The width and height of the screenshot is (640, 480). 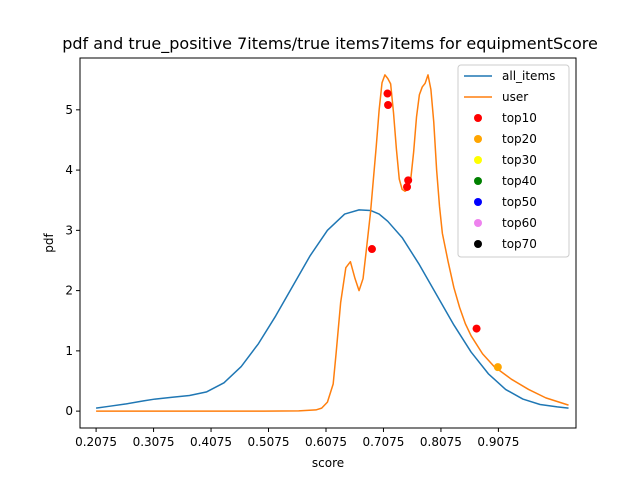 What do you see at coordinates (519, 244) in the screenshot?
I see `legend-label-top70: top70` at bounding box center [519, 244].